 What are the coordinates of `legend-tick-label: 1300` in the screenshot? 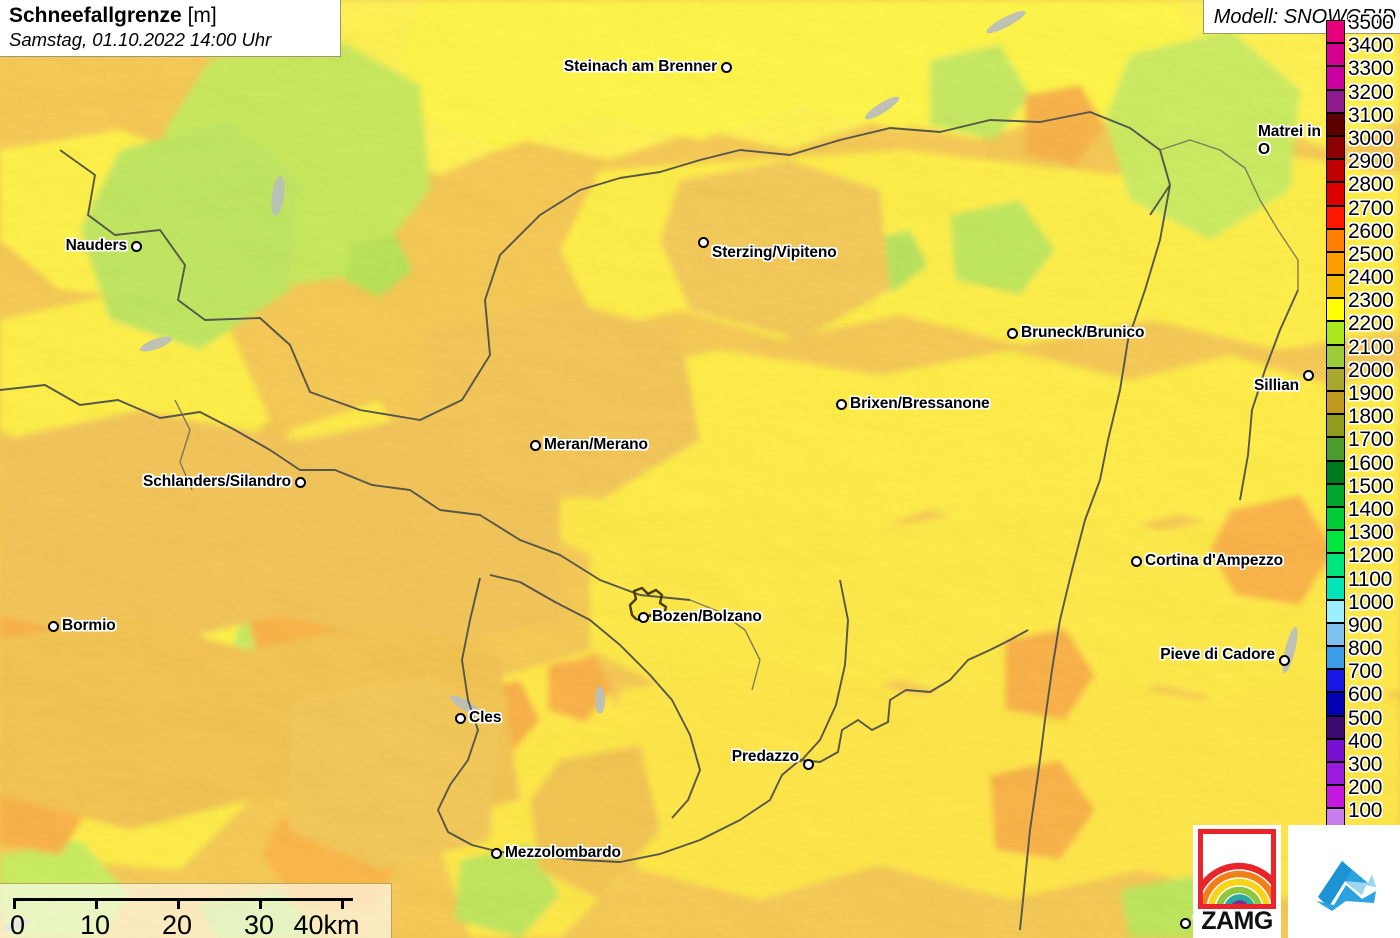 It's located at (1371, 533).